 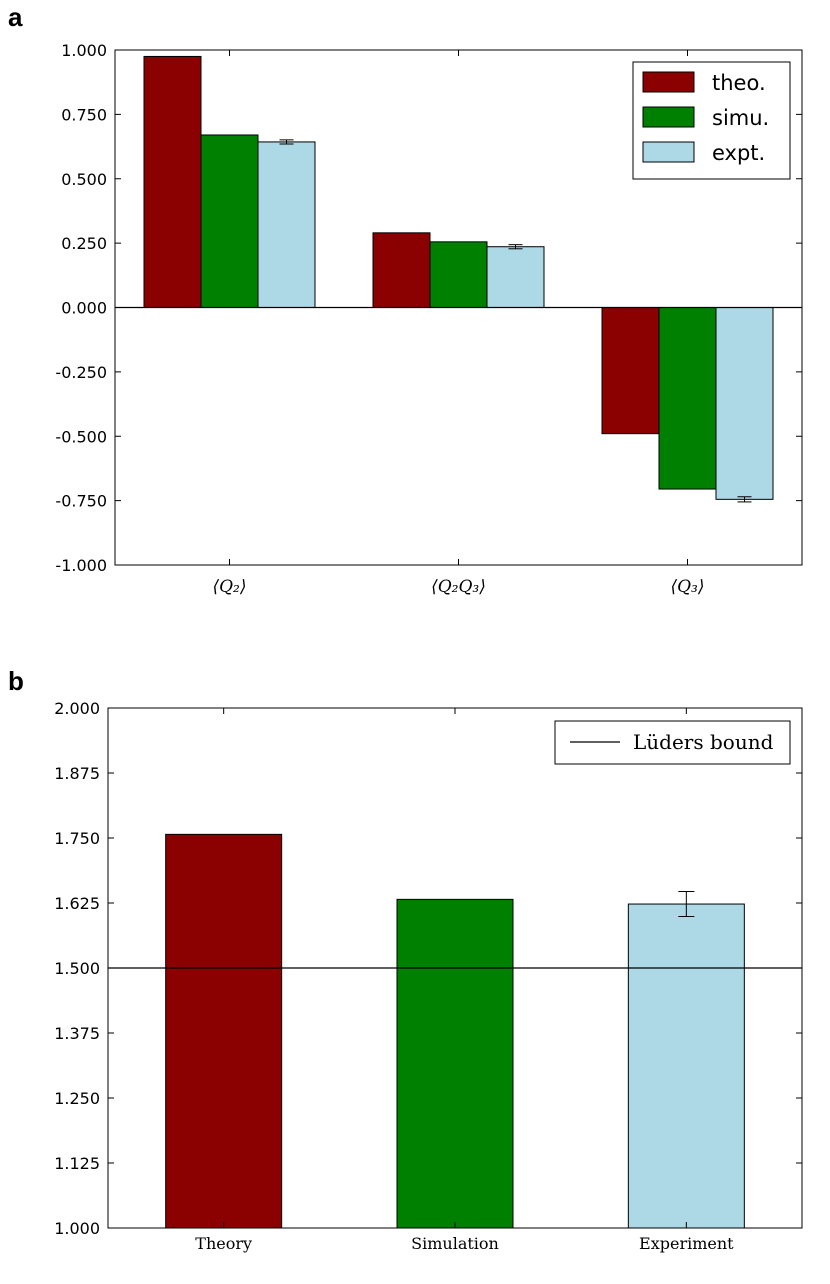 What do you see at coordinates (686, 1243) in the screenshot?
I see `x-tick-label: Experiment` at bounding box center [686, 1243].